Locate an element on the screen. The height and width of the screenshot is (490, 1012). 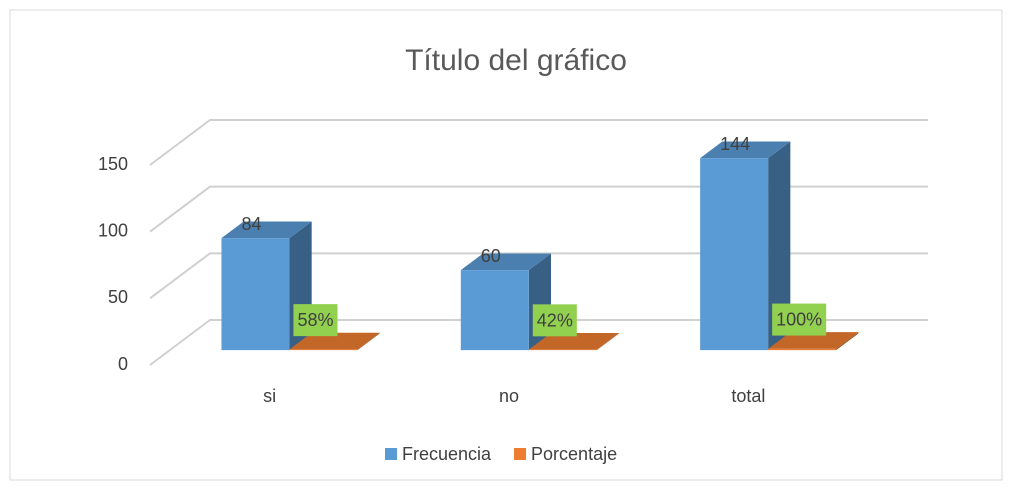
data-label: 100% is located at coordinates (799, 320).